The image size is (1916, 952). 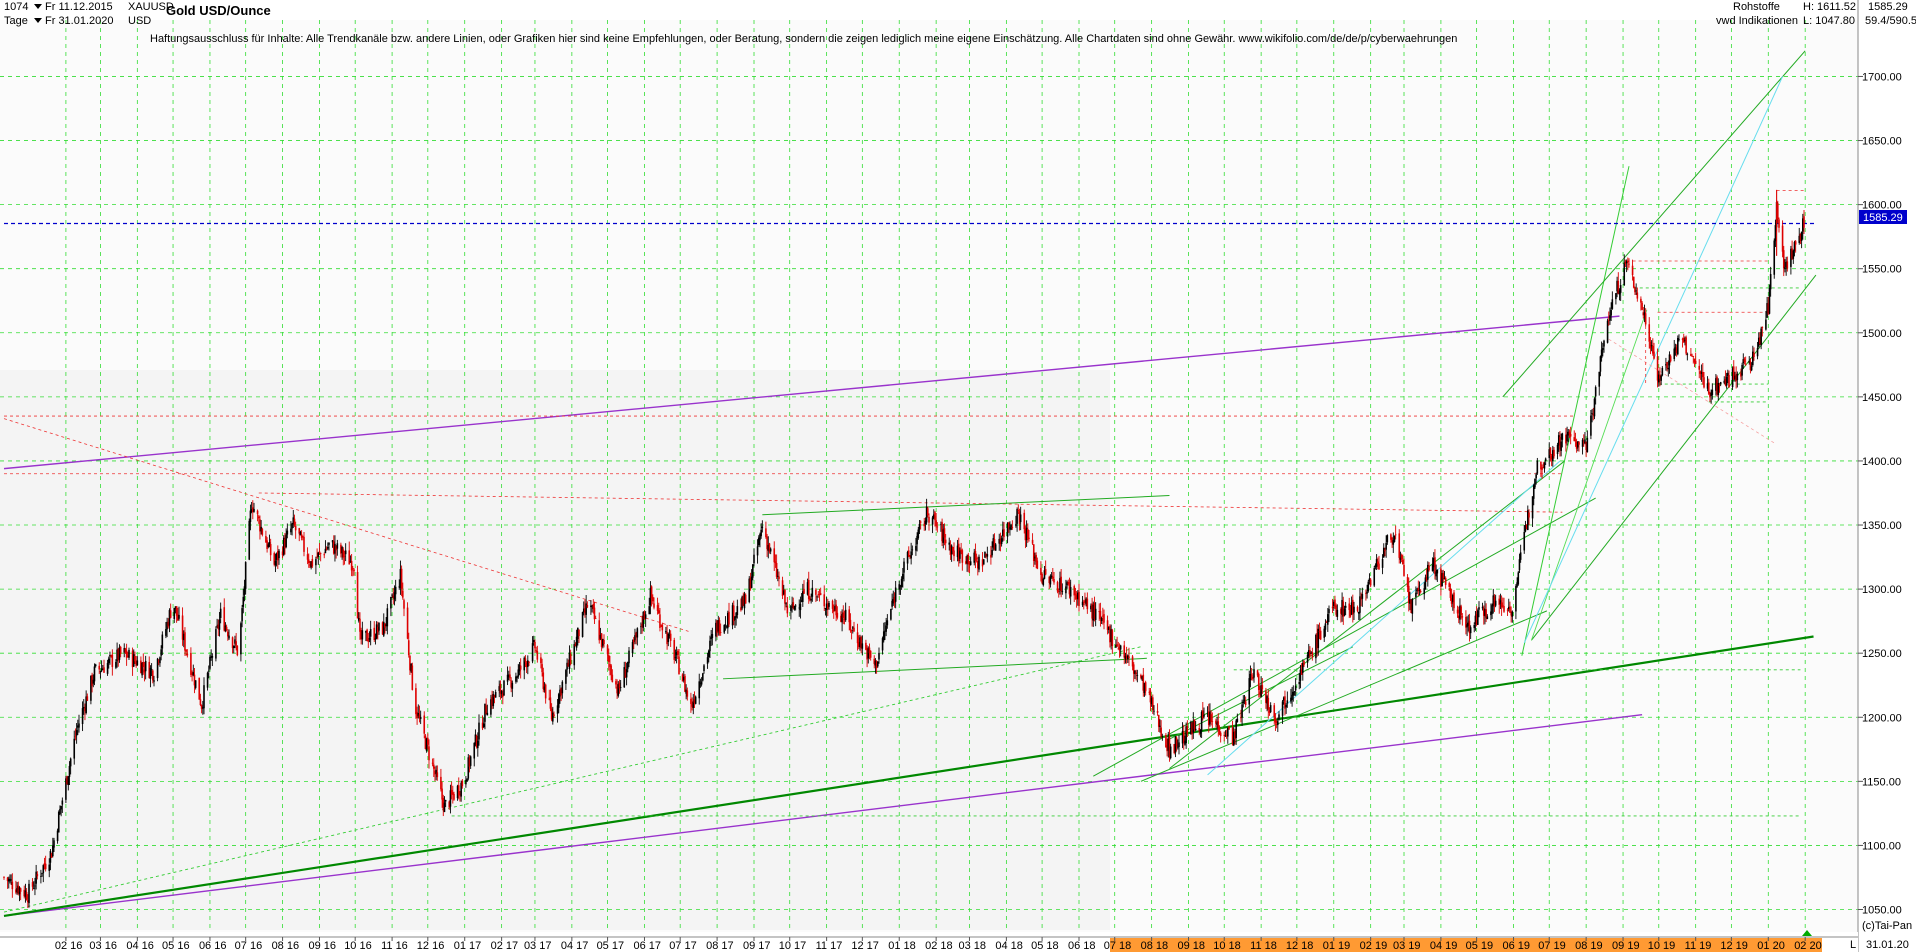 What do you see at coordinates (73, 7) in the screenshot?
I see `start-date-selector: Fr 11.12.2015` at bounding box center [73, 7].